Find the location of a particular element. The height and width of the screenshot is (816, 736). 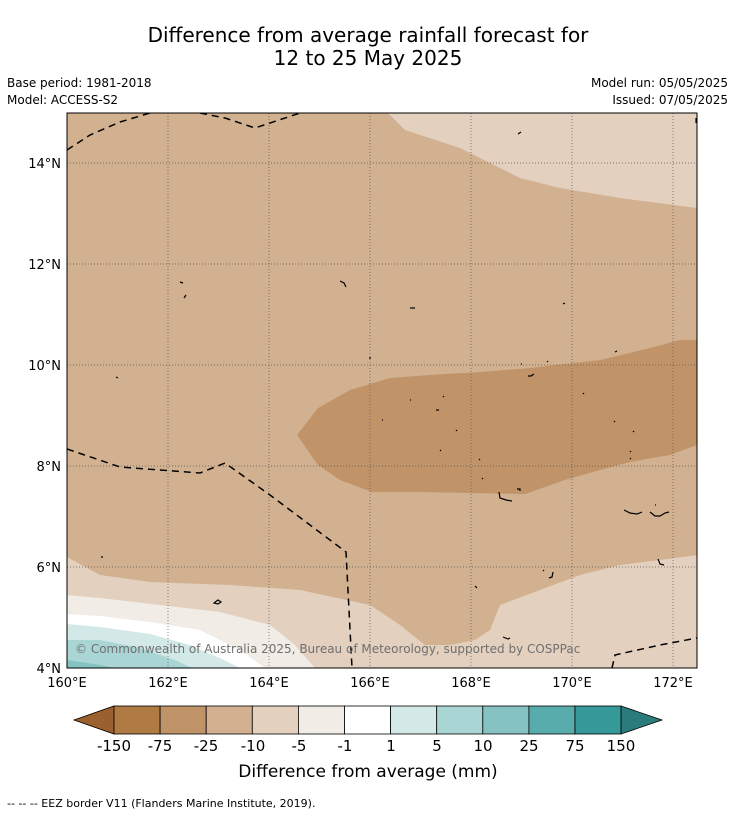

latitude-labels: 14°N 12°N 10°N 8°N 6°N 4°N is located at coordinates (44, 417).